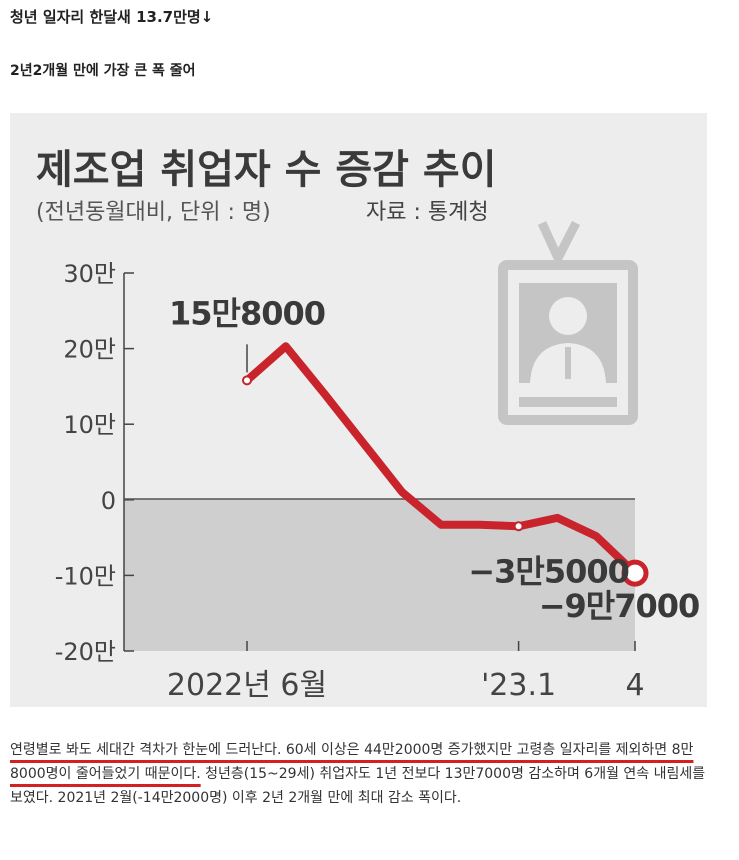  I want to click on y-tick-label: -20만, so click(85, 652).